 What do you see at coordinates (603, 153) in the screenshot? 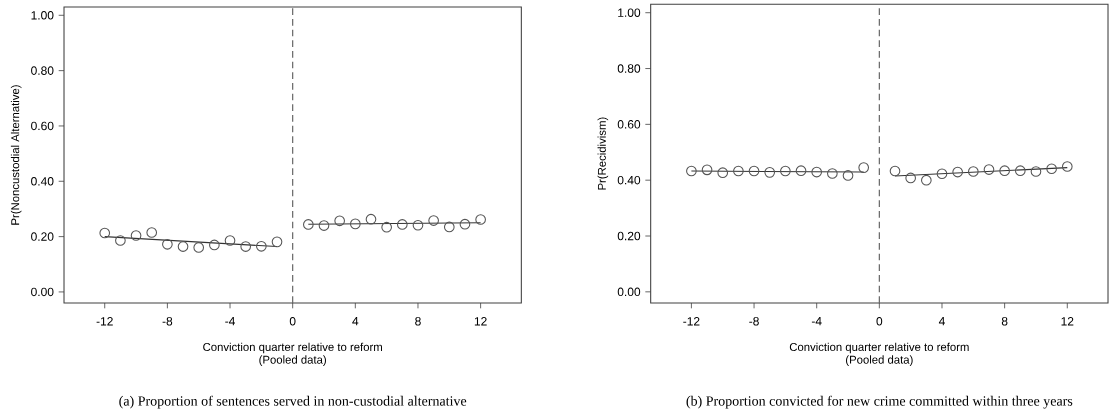
I see `y-axis-title: Pr(Recidivism)` at bounding box center [603, 153].